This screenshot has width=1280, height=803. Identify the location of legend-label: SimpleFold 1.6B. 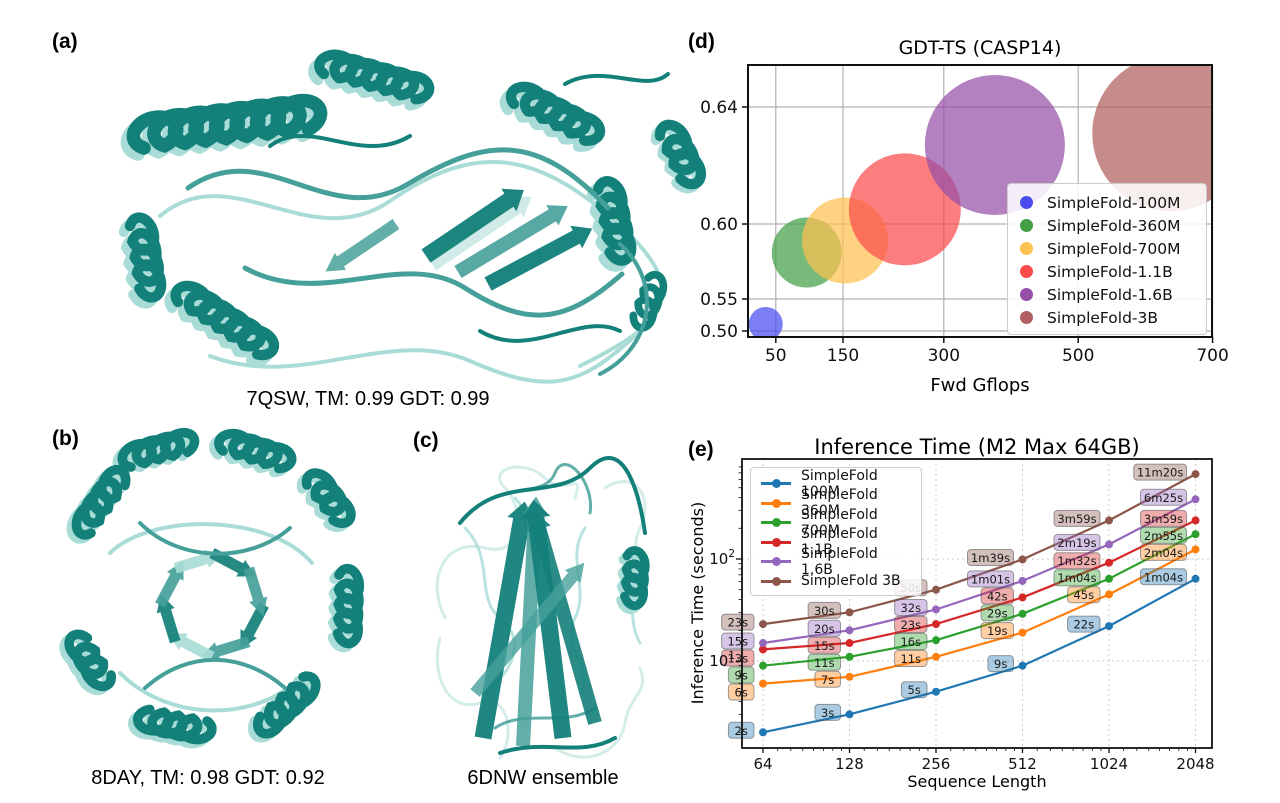
(839, 561).